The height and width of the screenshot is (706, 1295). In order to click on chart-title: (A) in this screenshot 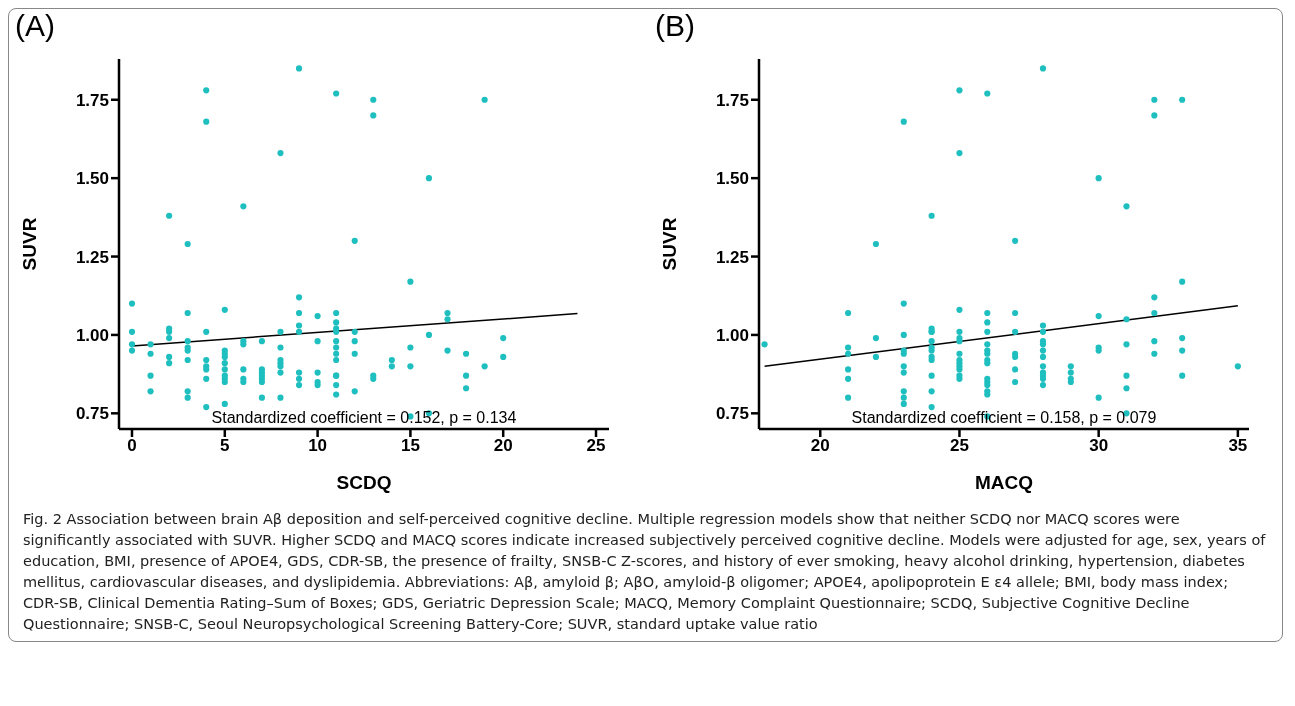, I will do `click(35, 26)`.